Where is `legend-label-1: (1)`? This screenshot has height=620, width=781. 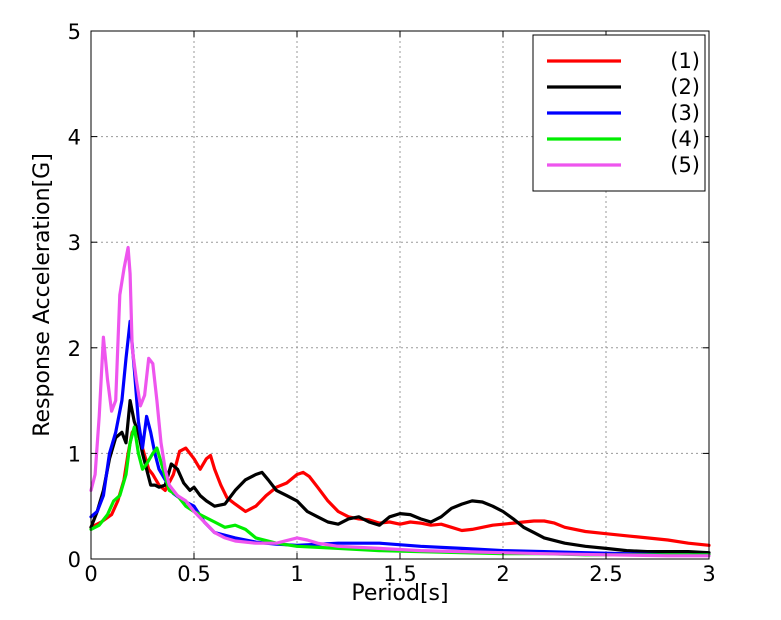 legend-label-1: (1) is located at coordinates (685, 61).